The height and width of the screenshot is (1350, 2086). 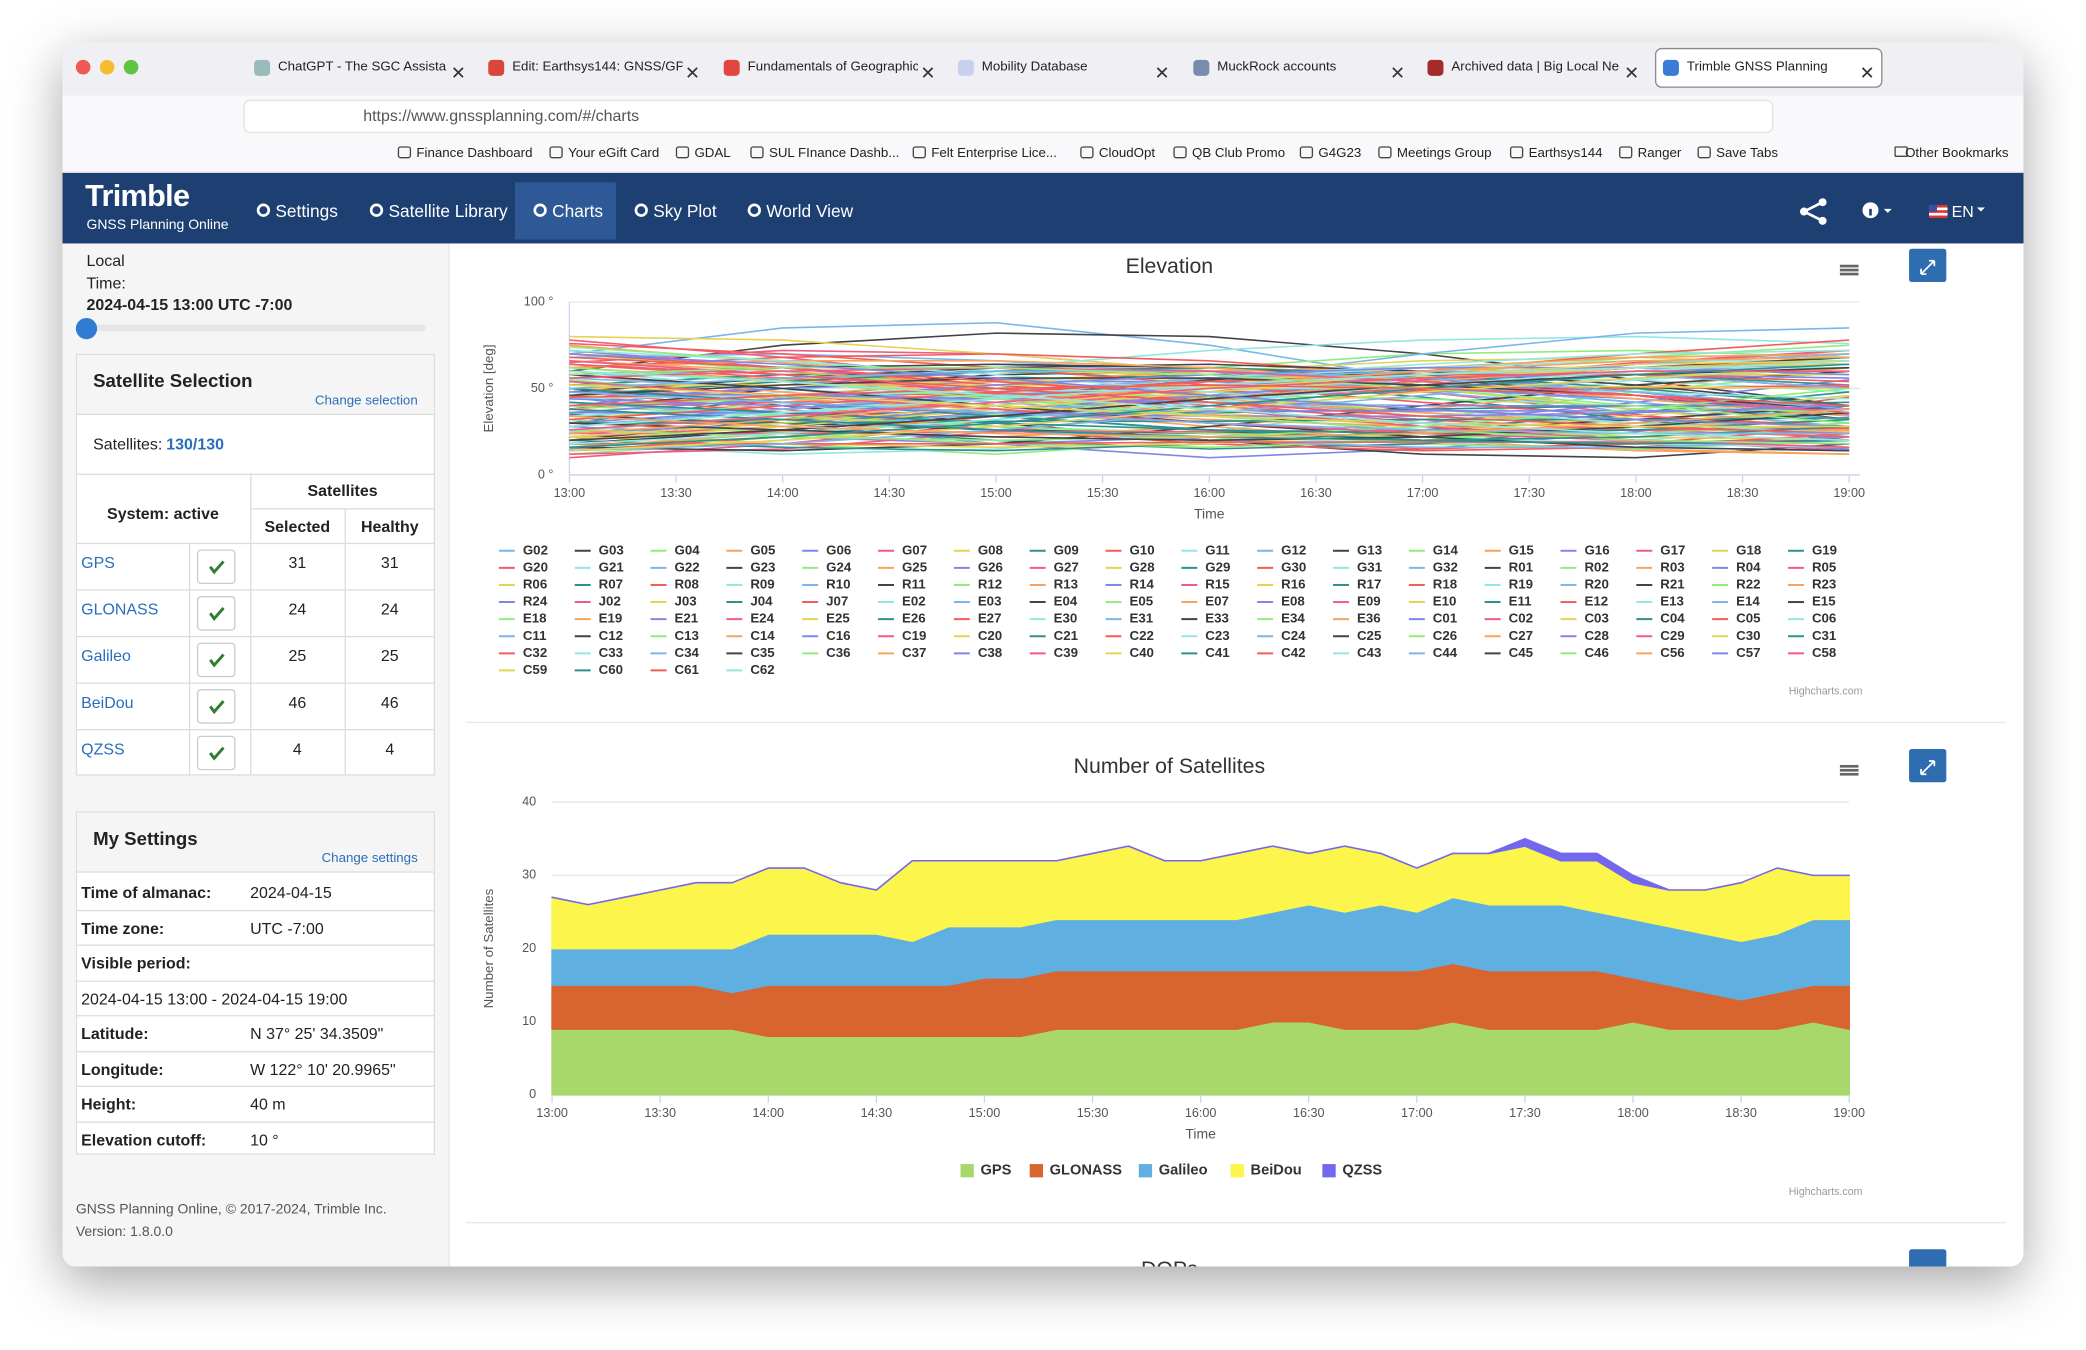 I want to click on legend-item: C19, so click(x=914, y=635).